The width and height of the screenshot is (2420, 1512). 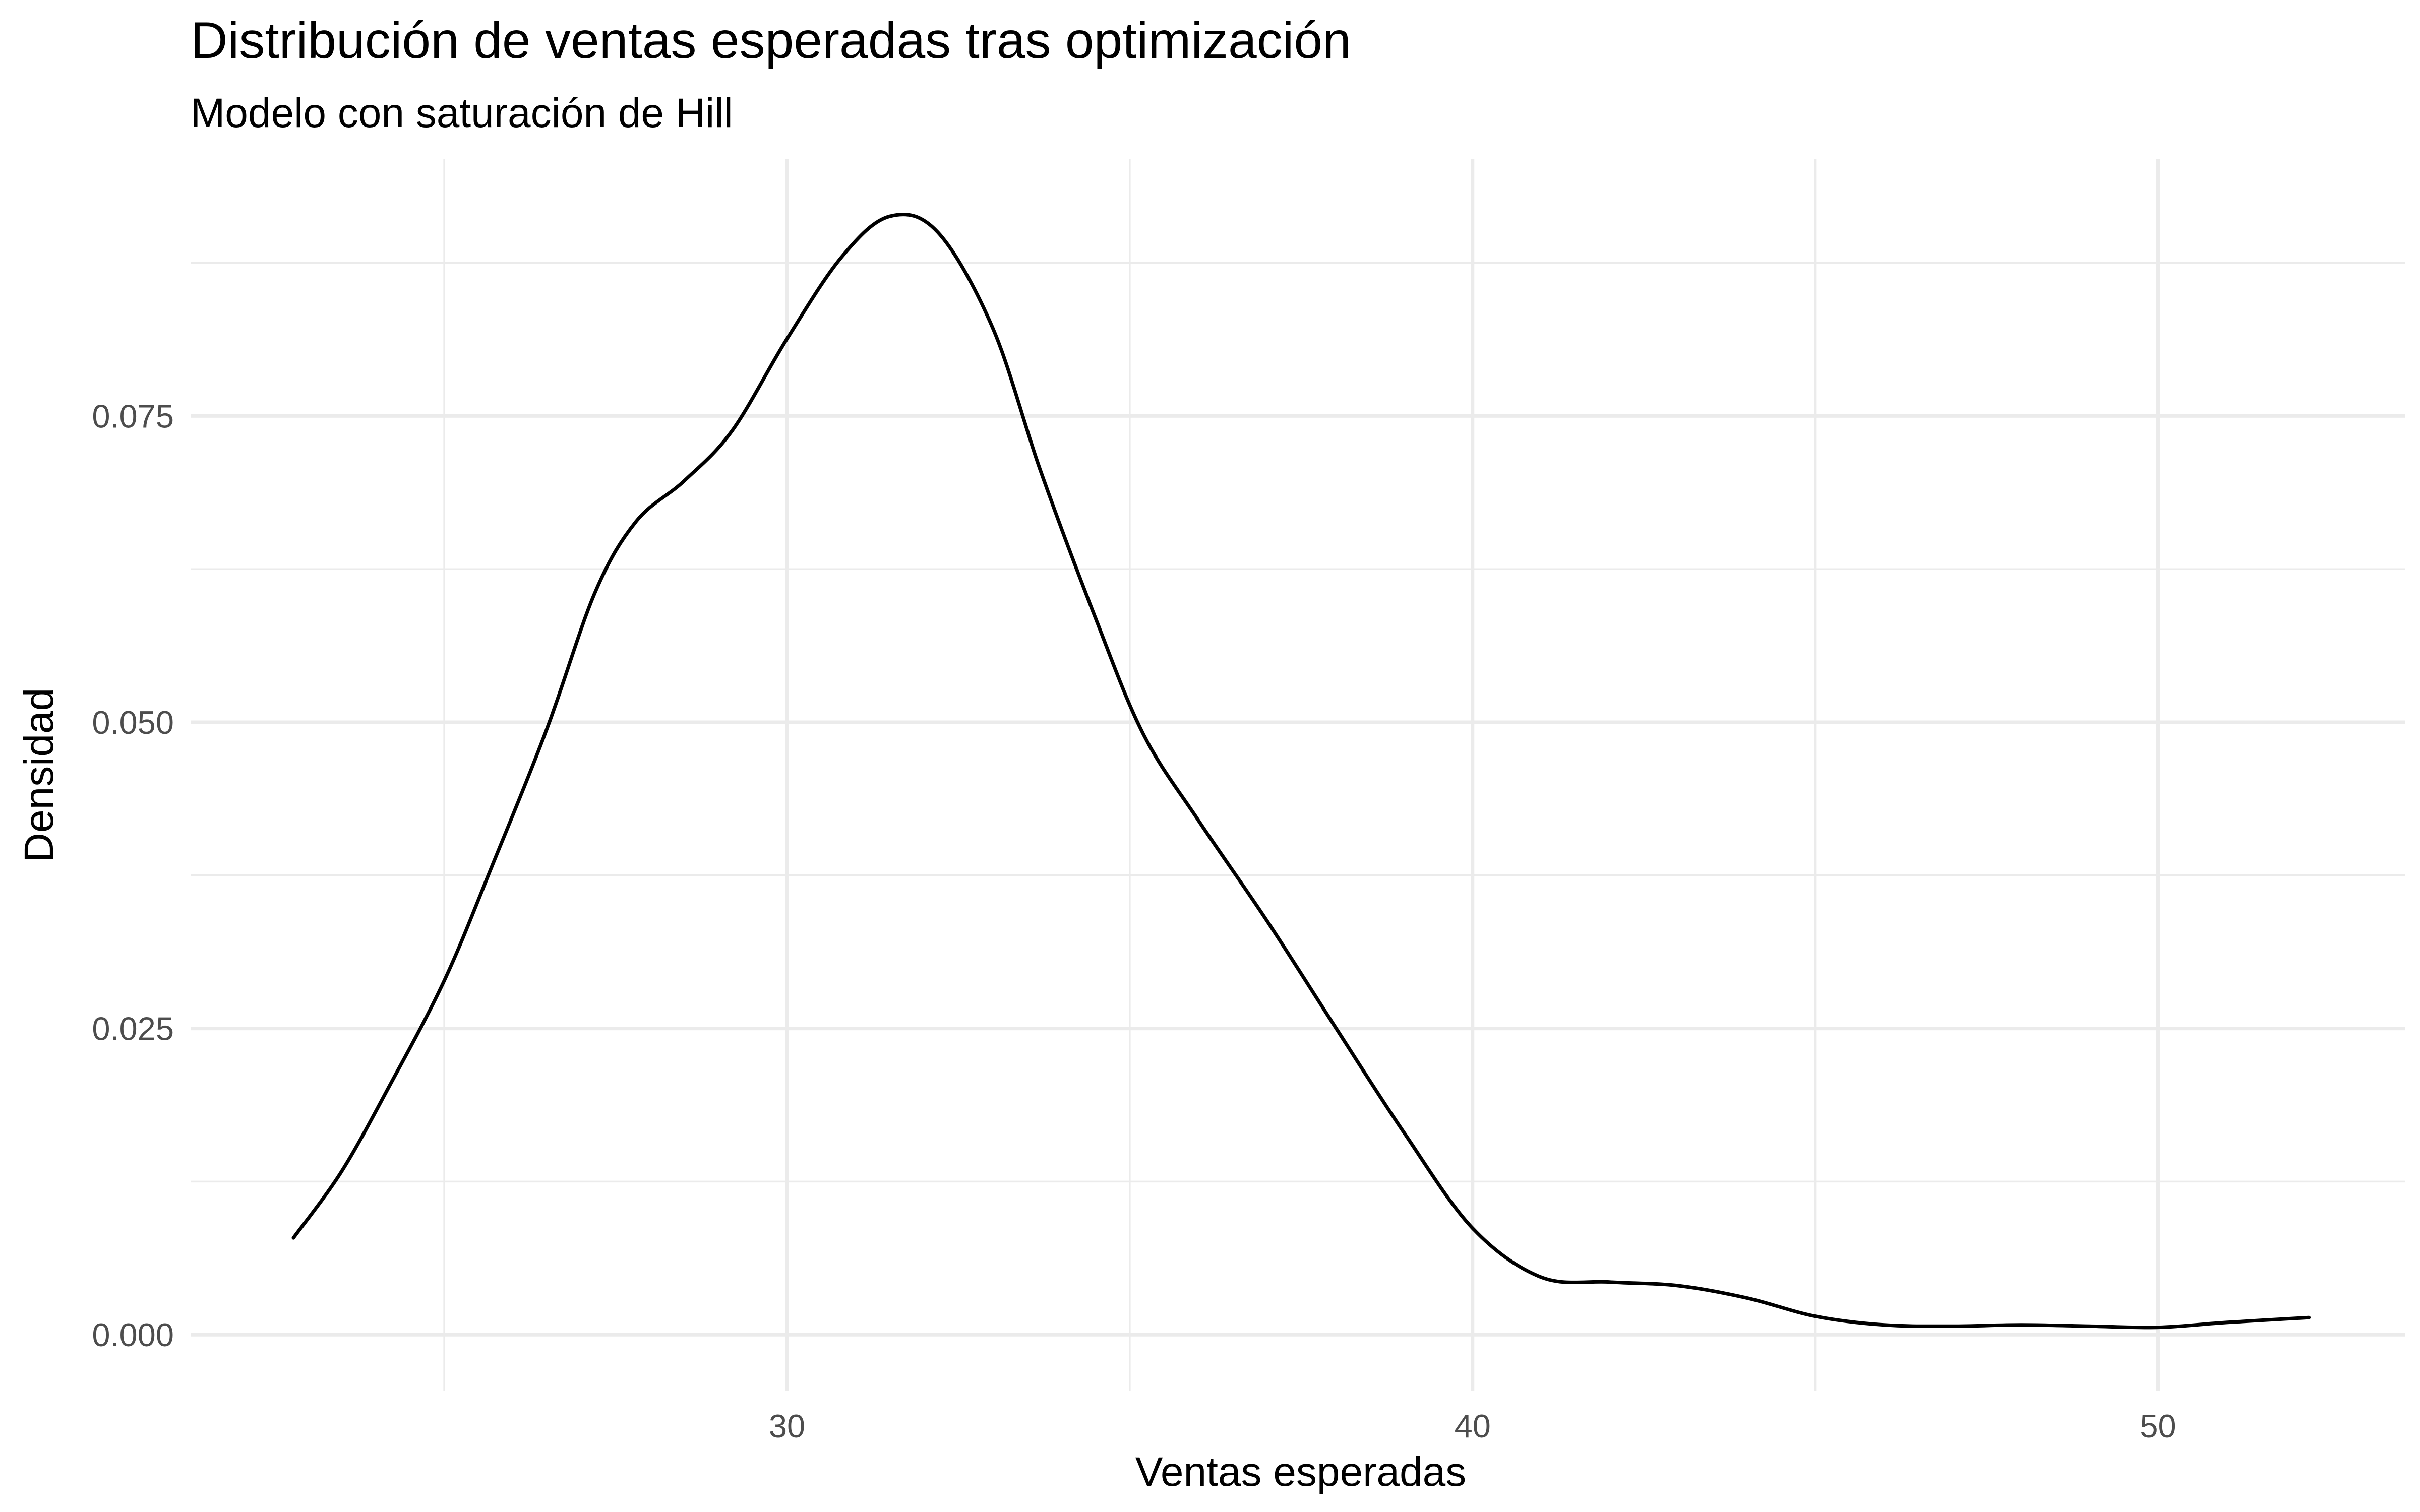 What do you see at coordinates (1300, 1472) in the screenshot?
I see `x-axis-title: Ventas esperadas` at bounding box center [1300, 1472].